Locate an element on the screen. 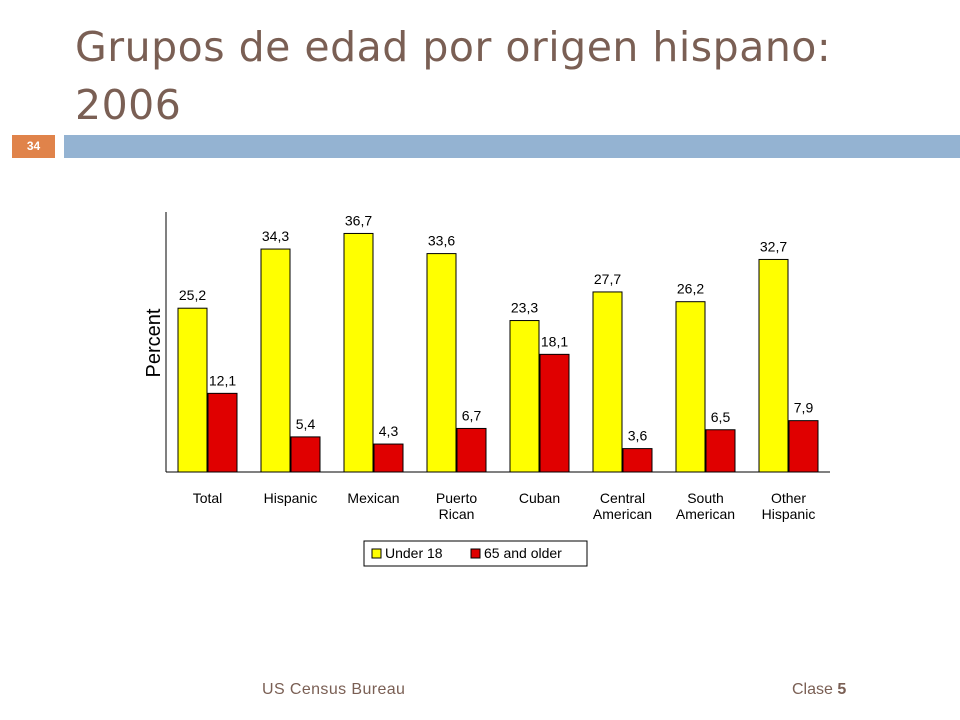 This screenshot has height=720, width=960. data-label: 33,6 is located at coordinates (441, 241).